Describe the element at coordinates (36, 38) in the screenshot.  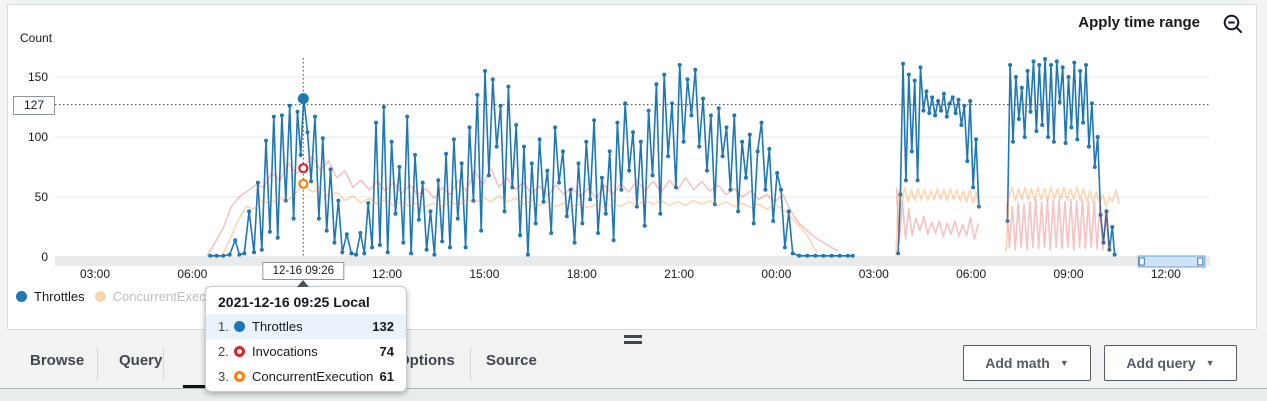
I see `y-axis-title: Count` at that location.